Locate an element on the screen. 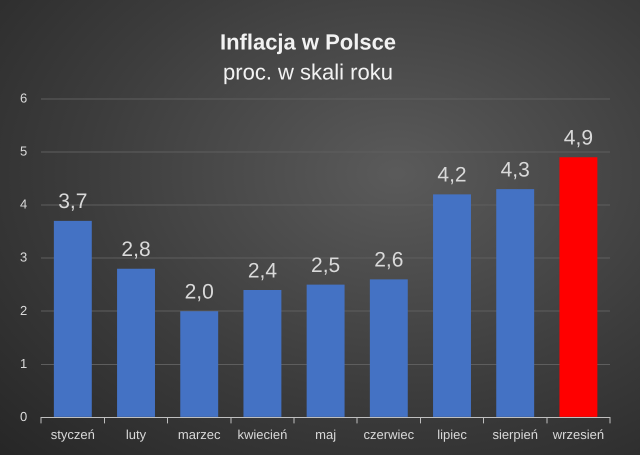 Image resolution: width=640 pixels, height=455 pixels. data-label: 2,4 is located at coordinates (263, 270).